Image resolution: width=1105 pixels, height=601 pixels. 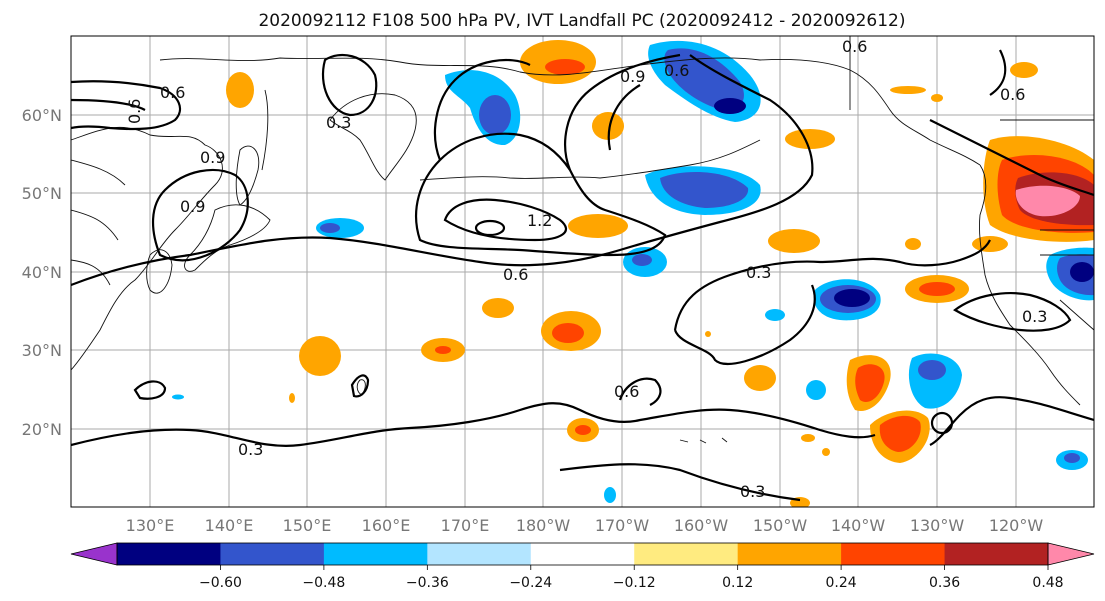 I want to click on lat-tick-label: 40°N, so click(x=42, y=272).